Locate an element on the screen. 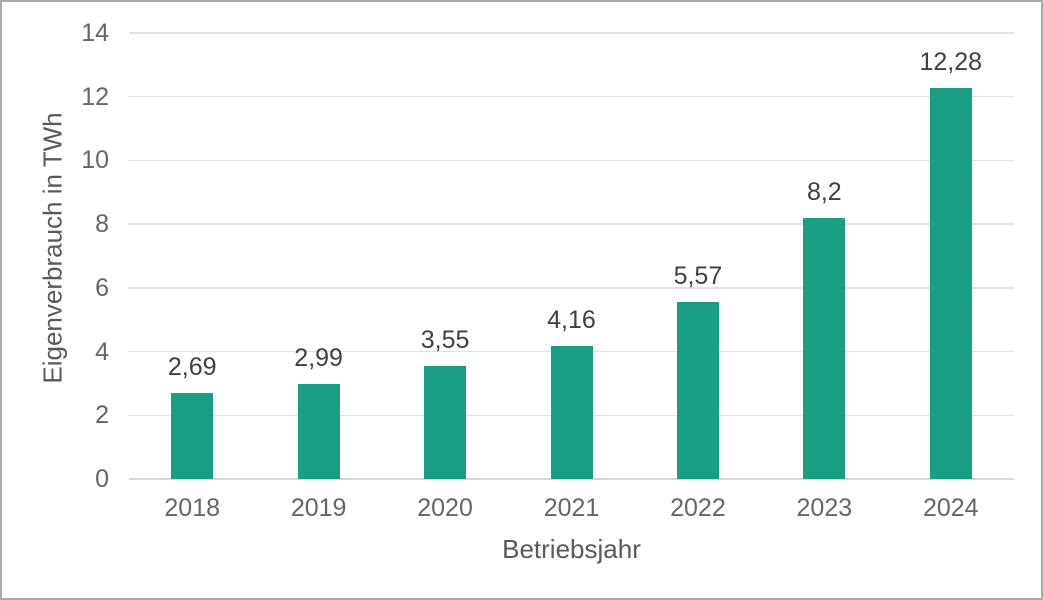 This screenshot has width=1043, height=600. bar-value-label-2024: 12,28 is located at coordinates (951, 61).